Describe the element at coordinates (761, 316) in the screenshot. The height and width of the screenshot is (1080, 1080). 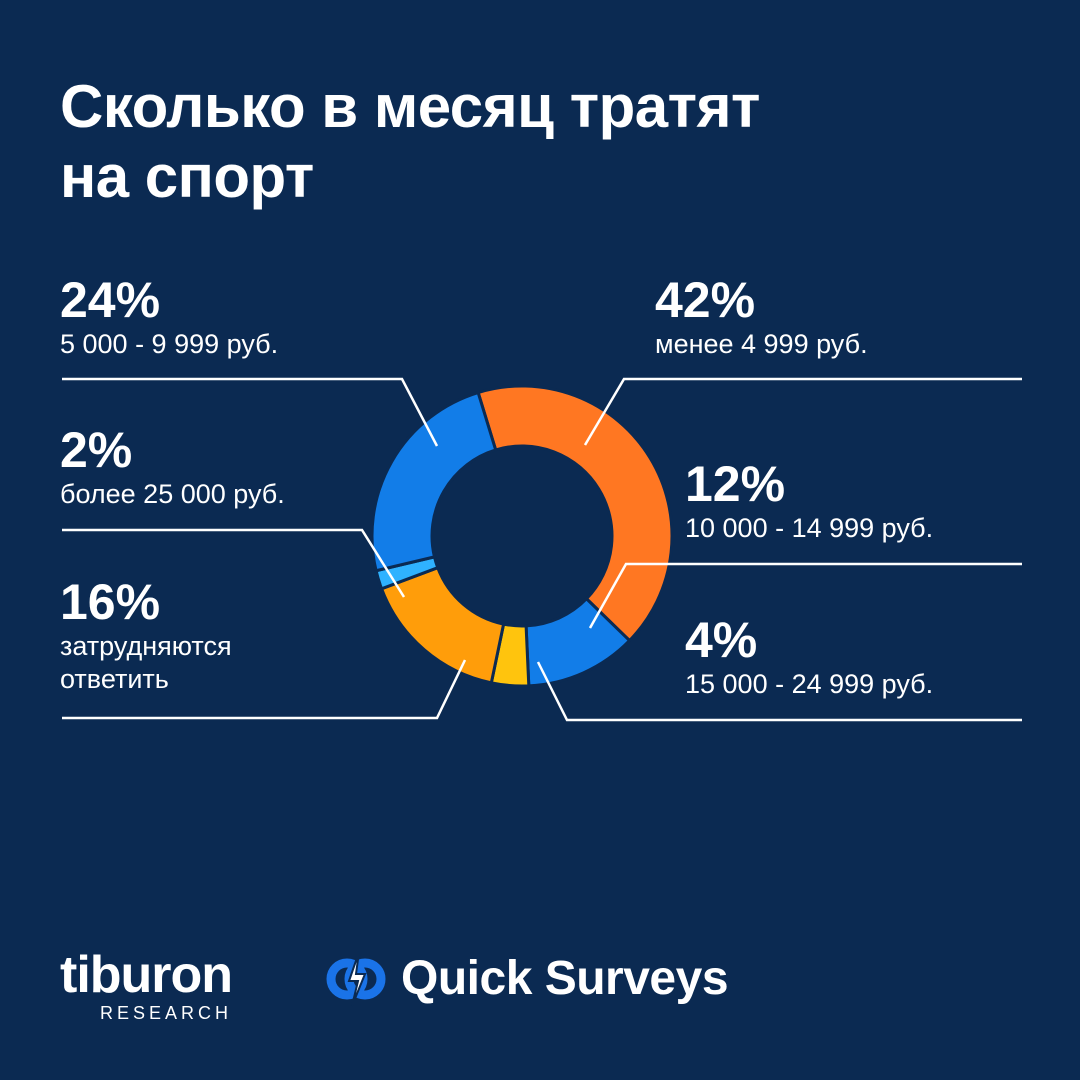
I see `callout-under-4999: 42% менее 4 999 руб.` at that location.